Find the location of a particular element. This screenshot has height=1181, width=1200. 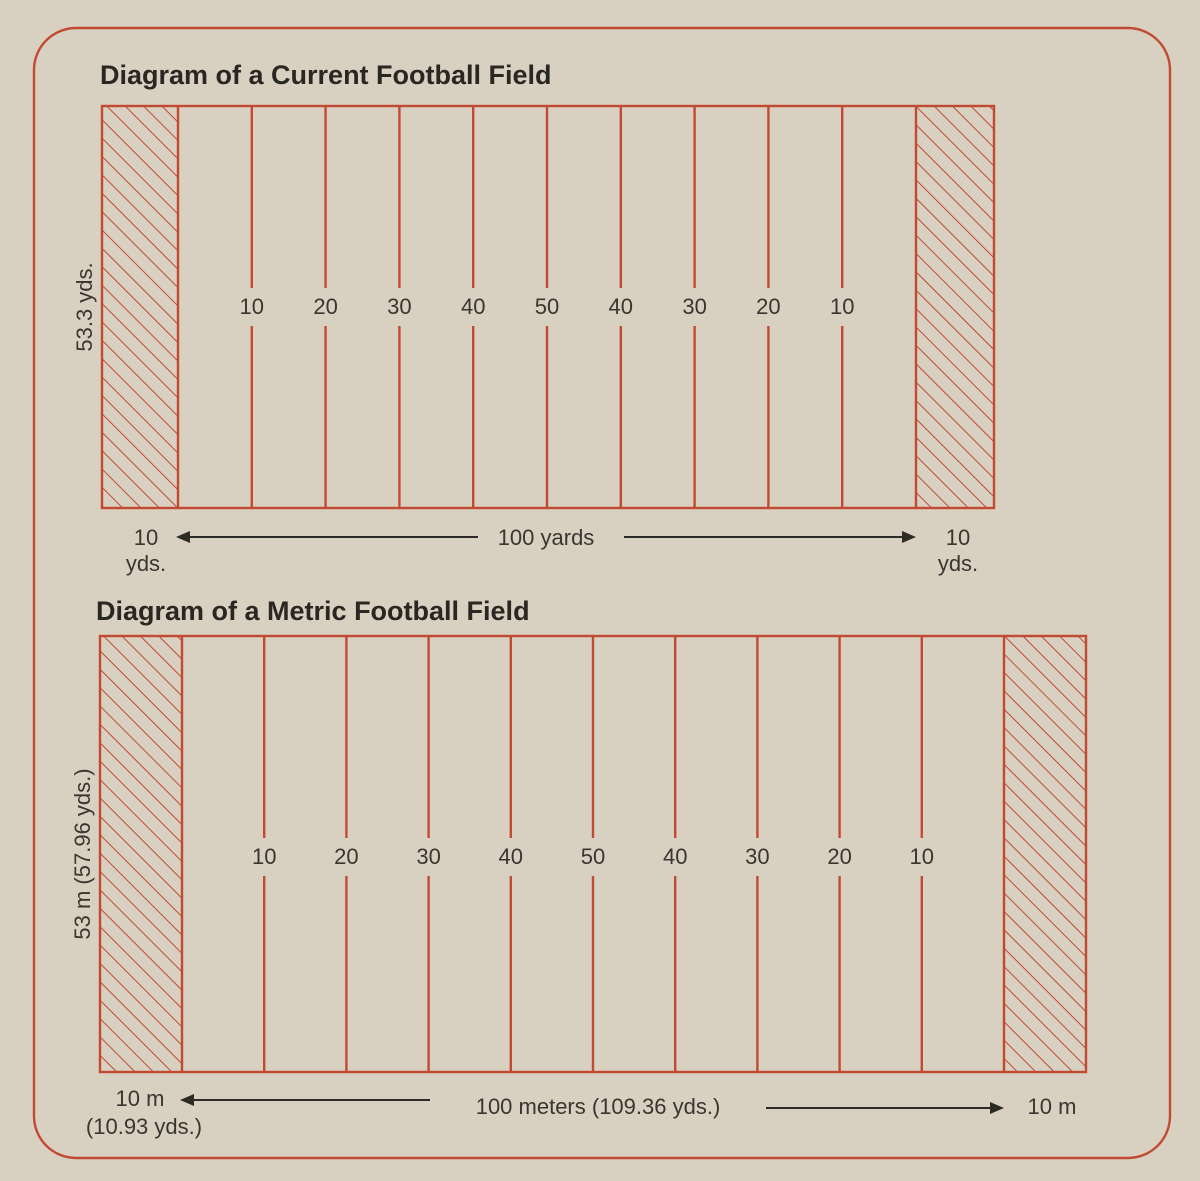

current-length-label: 100 yards is located at coordinates (546, 537).